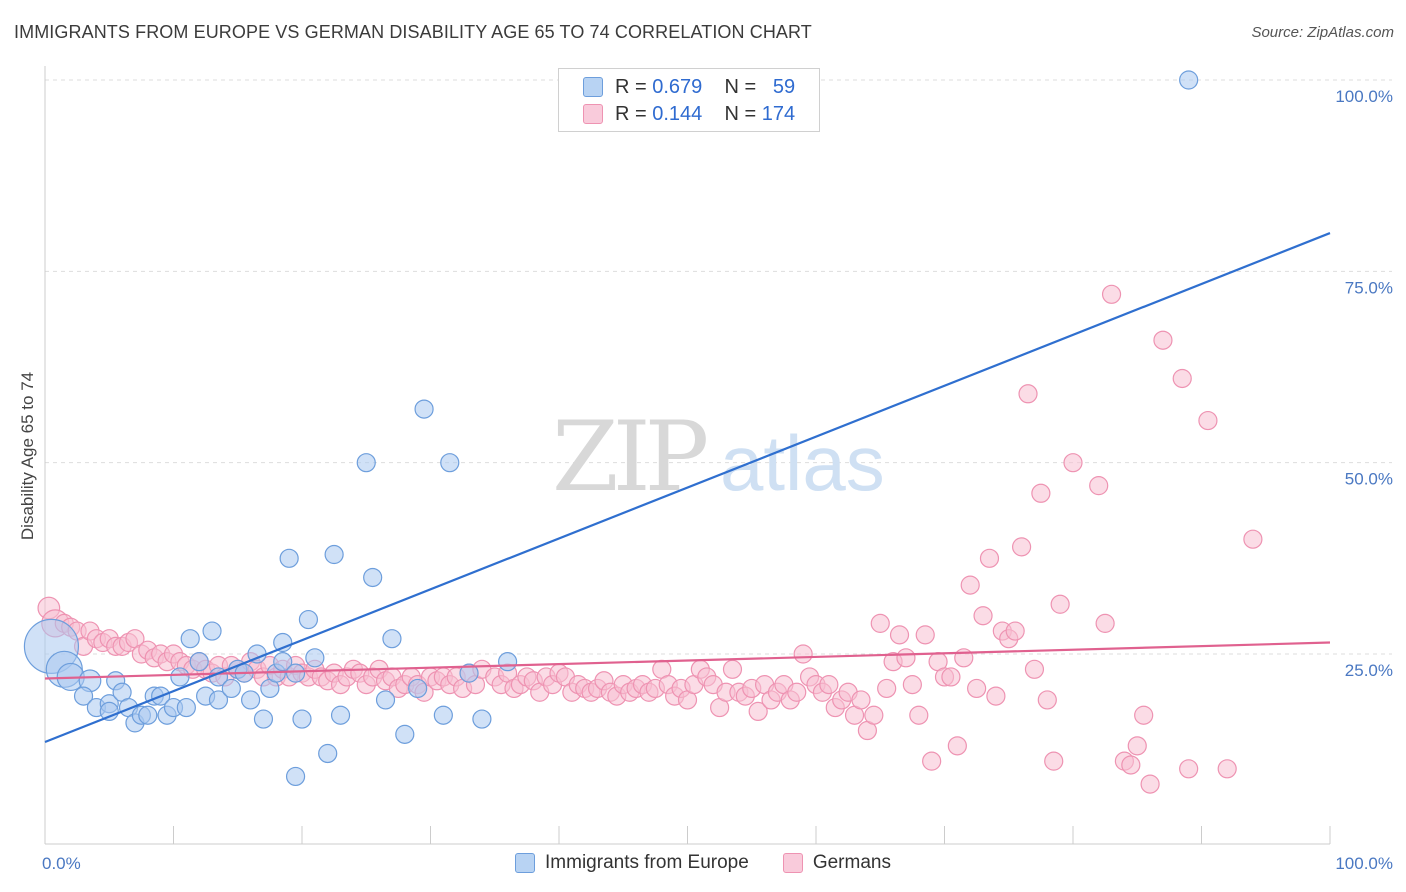 This screenshot has height=892, width=1406. Describe the element at coordinates (1322, 32) in the screenshot. I see `source-label: Source: ZipAtlas.com` at that location.